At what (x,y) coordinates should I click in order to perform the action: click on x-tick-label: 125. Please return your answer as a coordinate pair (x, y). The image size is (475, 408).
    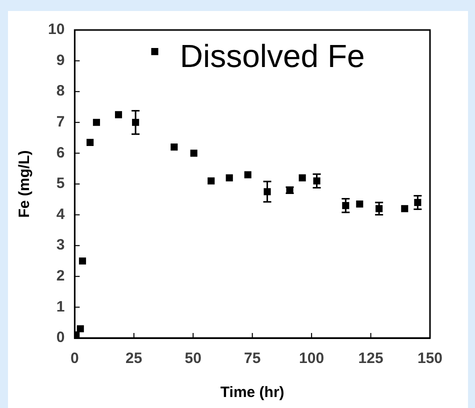
    Looking at the image, I should click on (371, 359).